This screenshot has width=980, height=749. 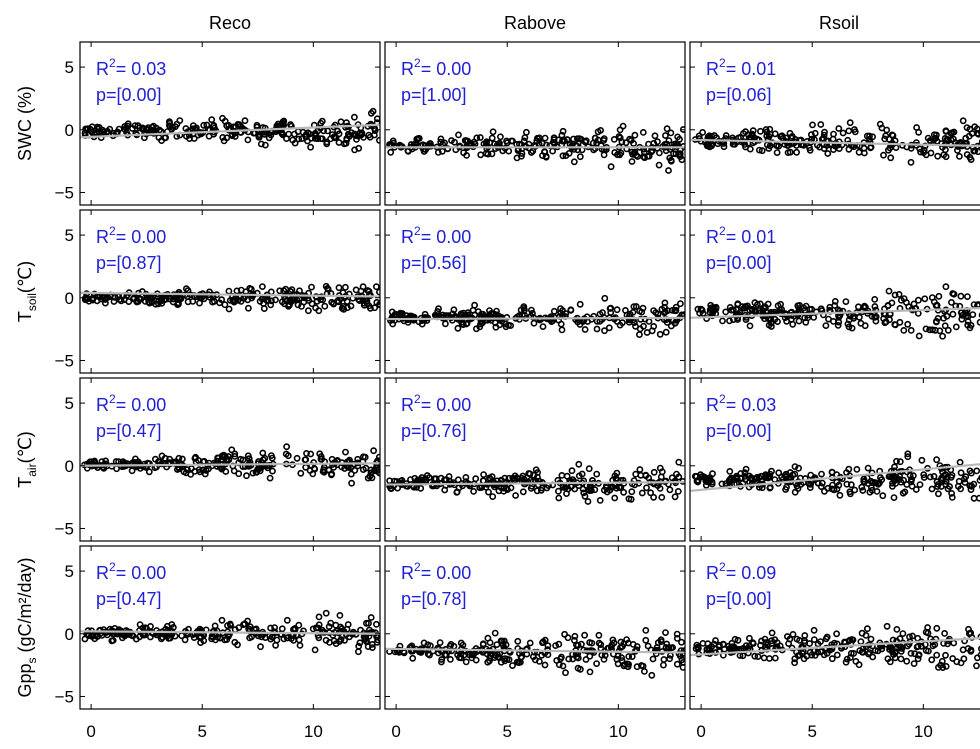 I want to click on panel-swc-reco: −5 0 5 R2= 0.03 p=[0.00], so click(x=218, y=123).